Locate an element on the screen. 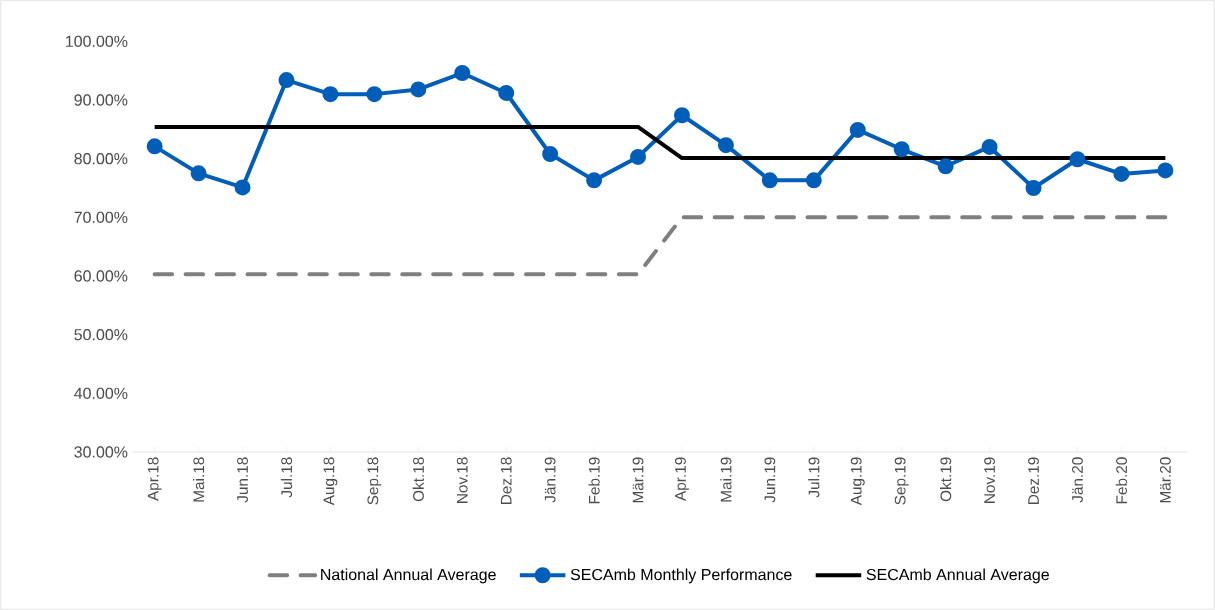 The width and height of the screenshot is (1215, 610). x-tick-label: Feb.20 is located at coordinates (1121, 480).